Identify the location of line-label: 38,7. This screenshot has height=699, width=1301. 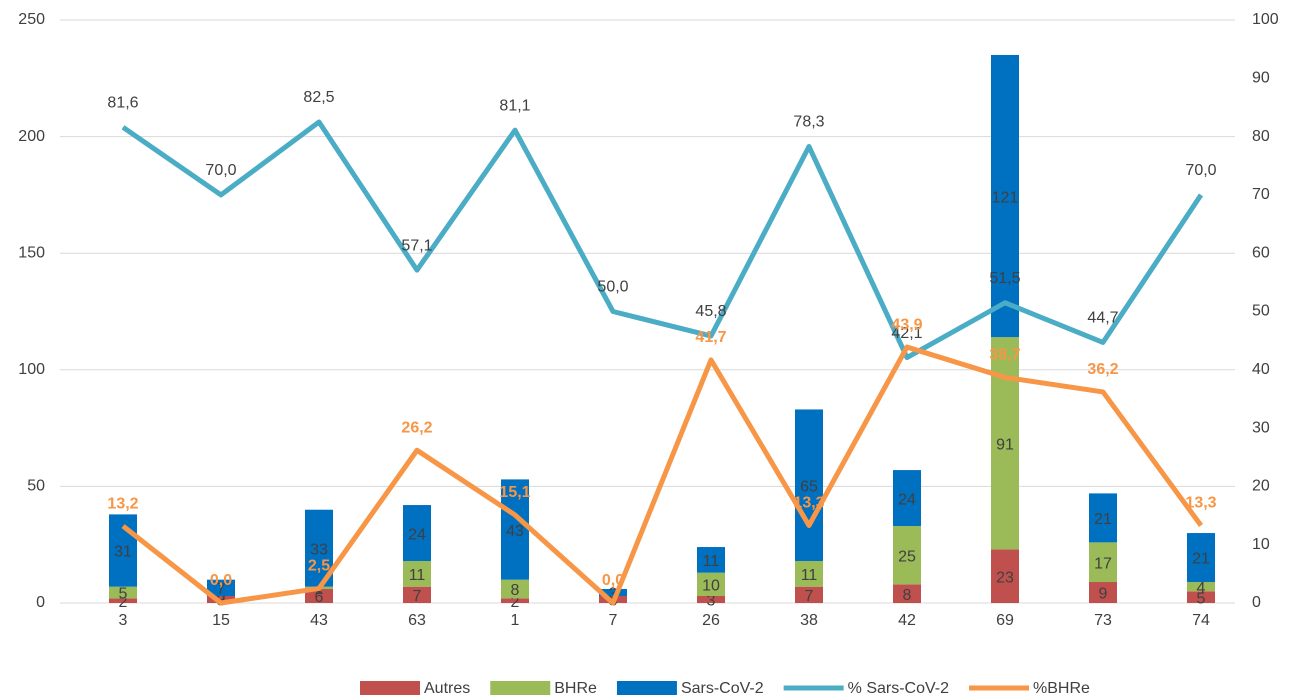
(1004, 355).